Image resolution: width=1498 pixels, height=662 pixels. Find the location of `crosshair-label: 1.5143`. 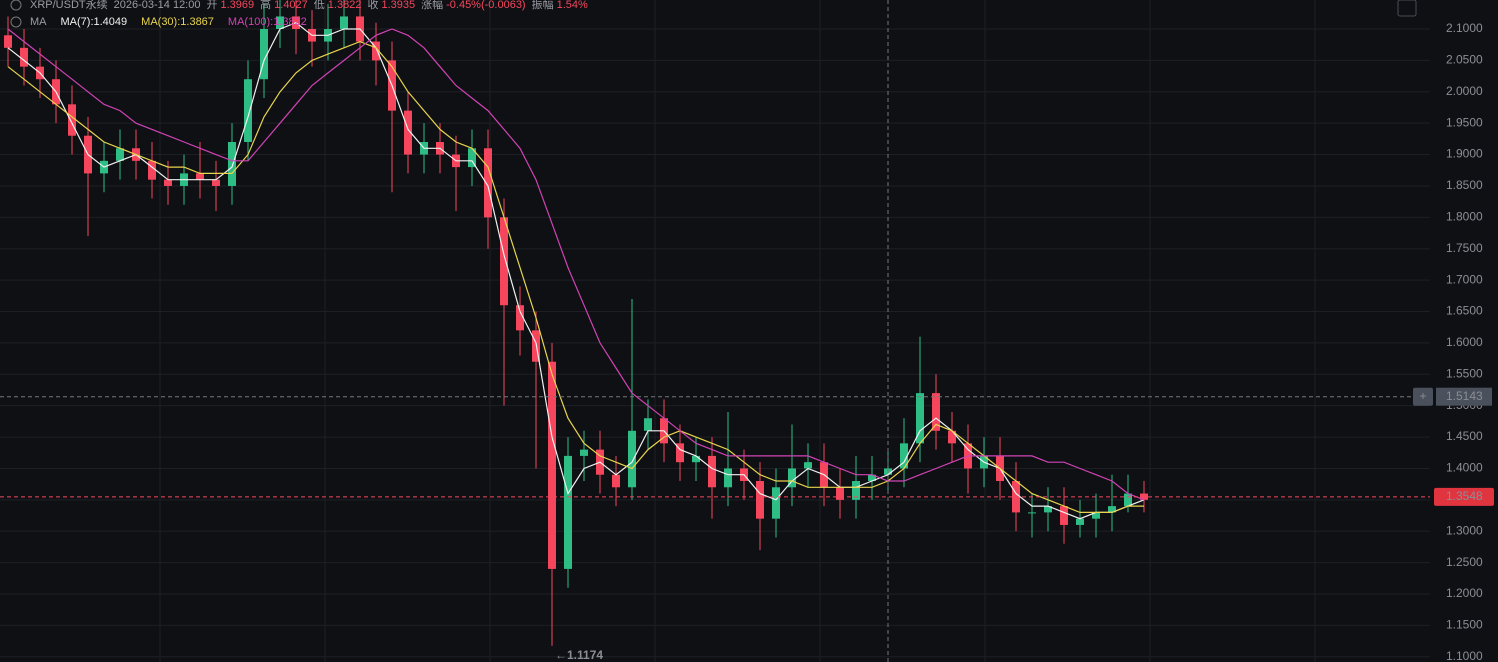

crosshair-label: 1.5143 is located at coordinates (1464, 396).